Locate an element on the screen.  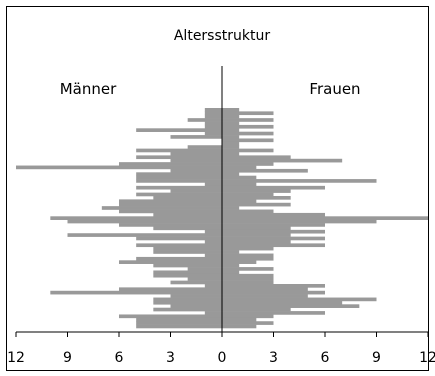
x-tick-label-3: 3 is located at coordinates (170, 358).